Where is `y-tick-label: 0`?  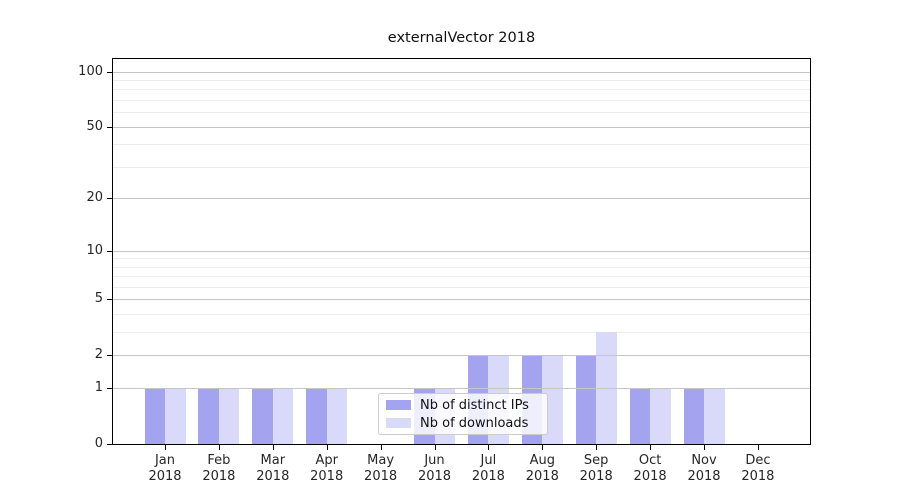
y-tick-label: 0 is located at coordinates (98, 443).